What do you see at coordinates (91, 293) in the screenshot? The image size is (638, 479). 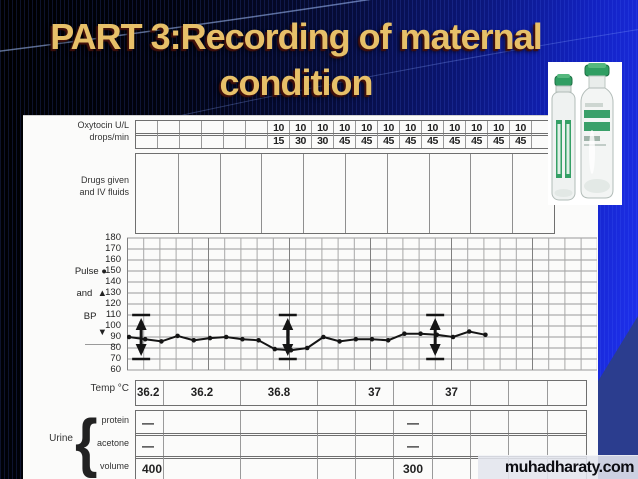 I see `and-legend: and ▲` at bounding box center [91, 293].